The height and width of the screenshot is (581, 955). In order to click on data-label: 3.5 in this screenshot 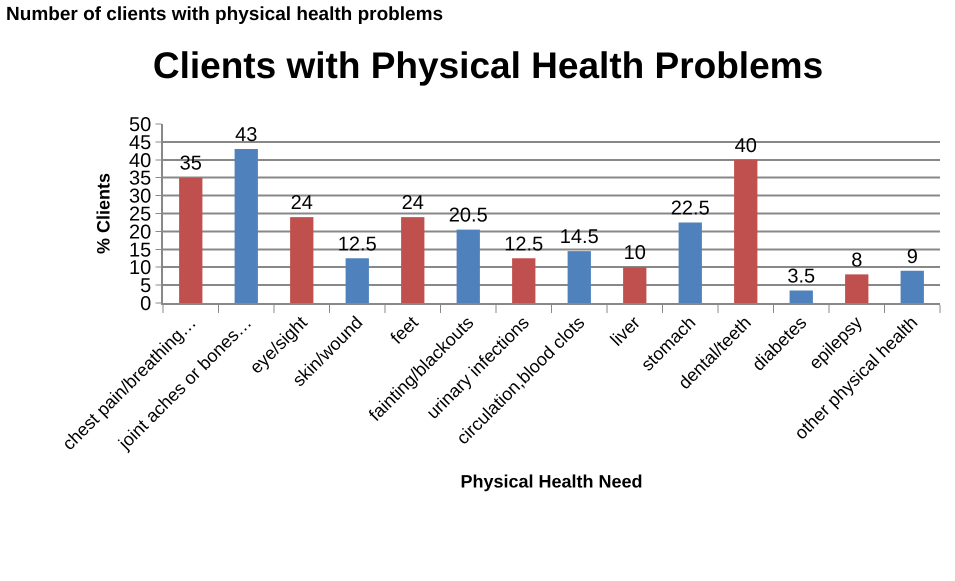, I will do `click(801, 276)`.